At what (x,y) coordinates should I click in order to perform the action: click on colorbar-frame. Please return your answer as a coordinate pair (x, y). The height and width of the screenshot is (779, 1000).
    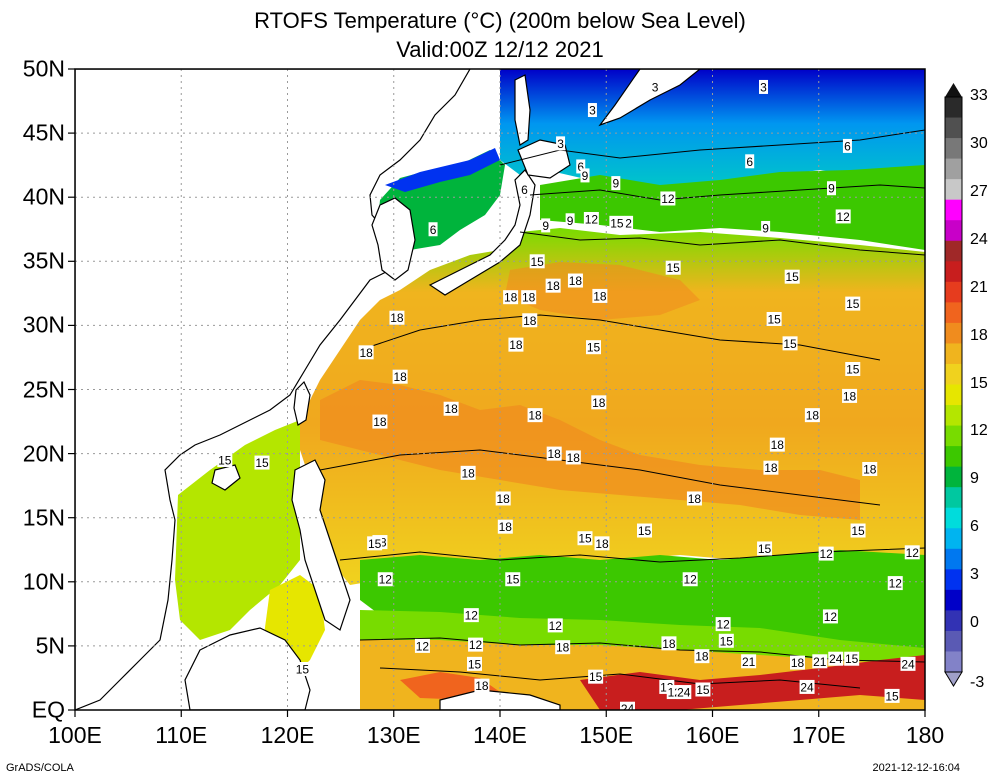
    Looking at the image, I should click on (953, 384).